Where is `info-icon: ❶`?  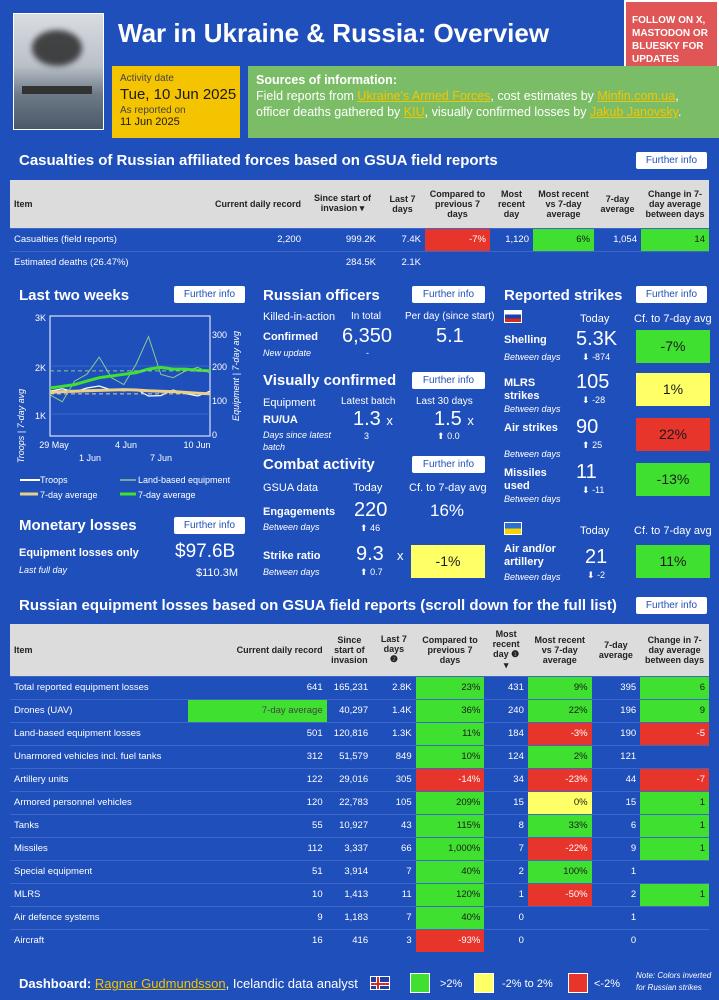
info-icon: ❶ is located at coordinates (515, 653).